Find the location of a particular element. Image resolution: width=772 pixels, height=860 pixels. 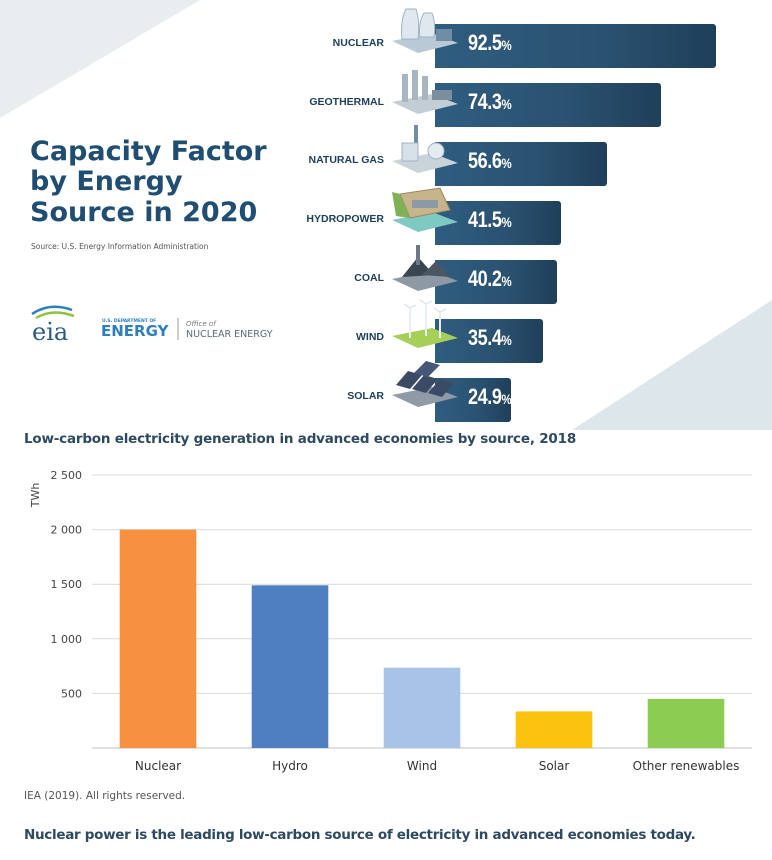

coal-mine-icon is located at coordinates (425, 268).